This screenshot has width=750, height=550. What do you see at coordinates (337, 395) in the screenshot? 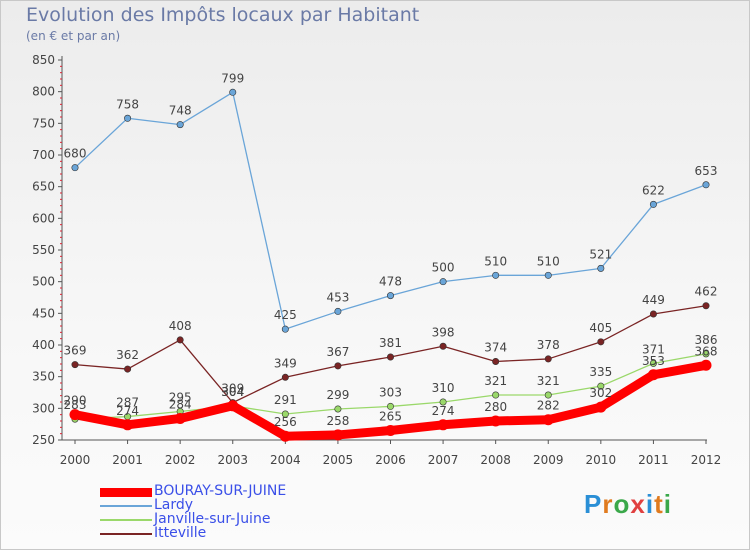
I see `data-label-janville-sur-juine: 299` at bounding box center [337, 395].